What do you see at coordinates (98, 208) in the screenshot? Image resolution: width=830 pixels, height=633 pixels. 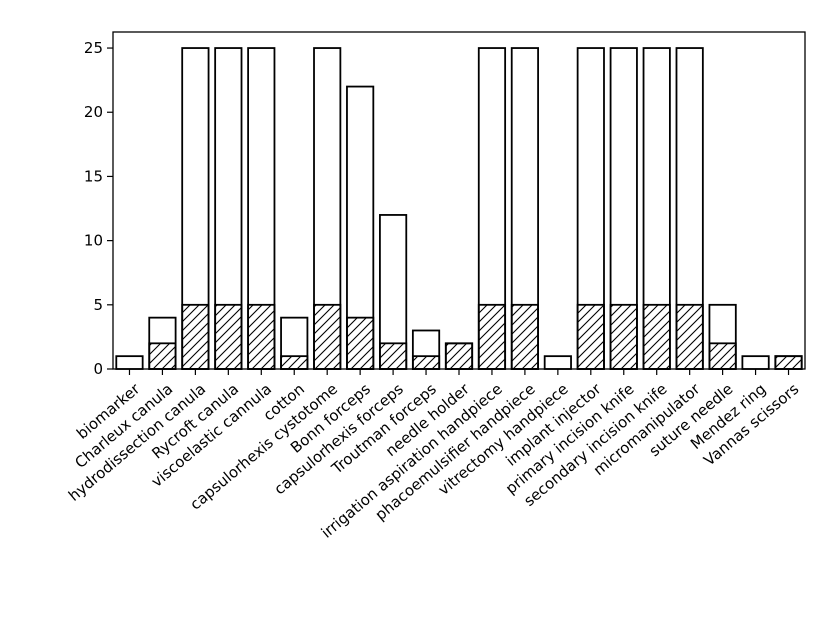 I see `y-axis: 0 5 10 15 20 25` at bounding box center [98, 208].